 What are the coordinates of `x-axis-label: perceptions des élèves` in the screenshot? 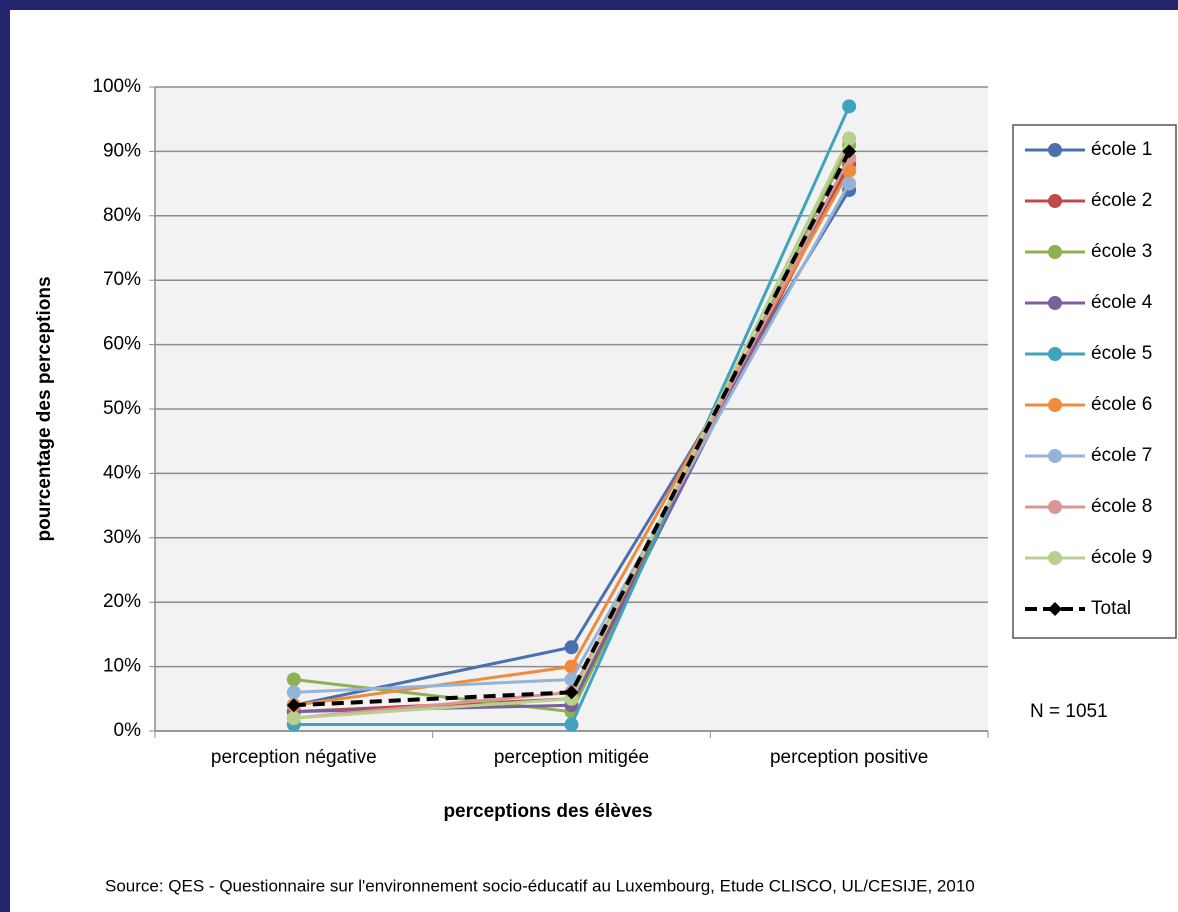 It's located at (547, 811).